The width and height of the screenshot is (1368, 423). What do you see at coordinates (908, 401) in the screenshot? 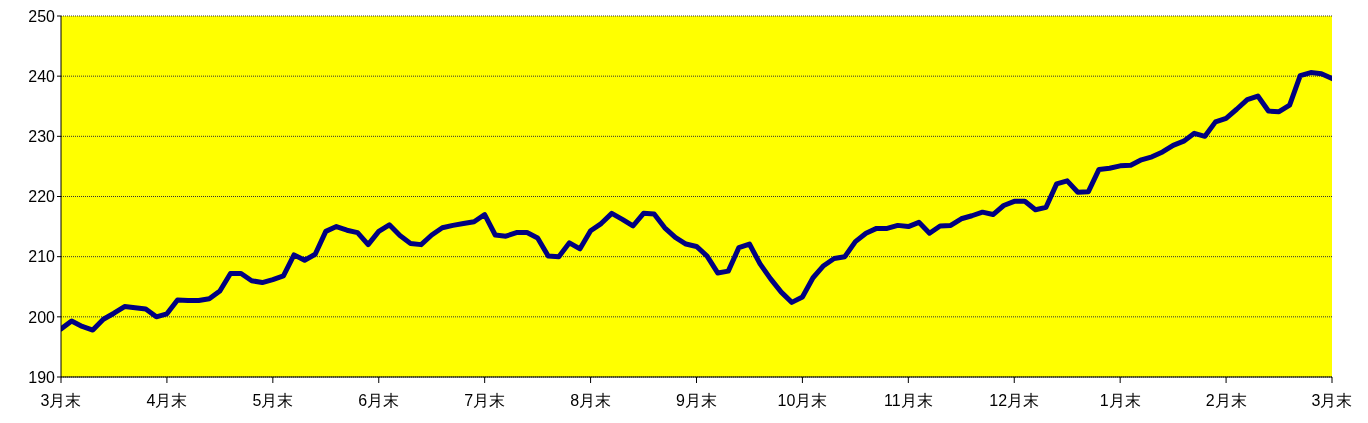
I see `x-tick-label: 11月末` at bounding box center [908, 401].